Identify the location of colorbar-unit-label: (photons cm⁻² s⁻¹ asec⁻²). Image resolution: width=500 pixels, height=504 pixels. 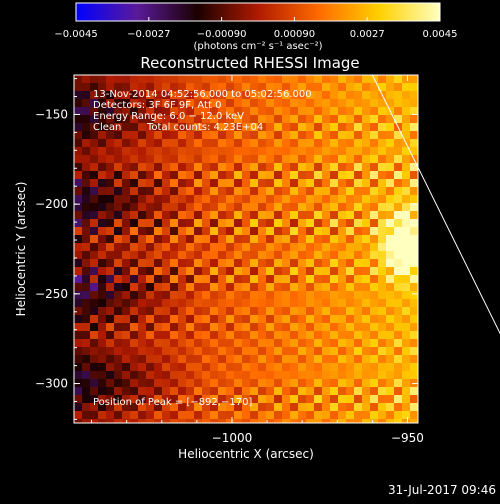
(257, 46).